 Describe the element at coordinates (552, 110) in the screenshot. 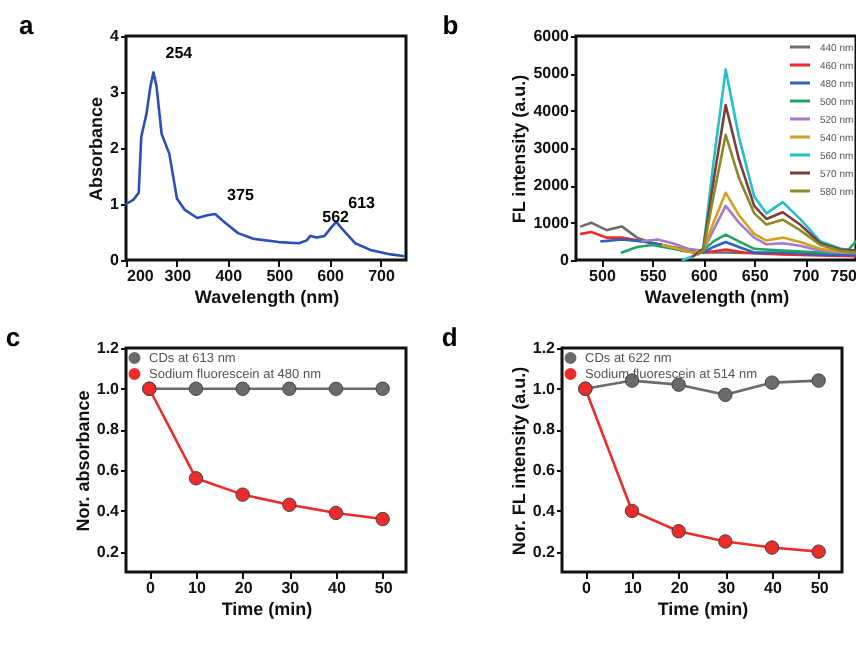

I see `y-tick-label: 4000` at that location.